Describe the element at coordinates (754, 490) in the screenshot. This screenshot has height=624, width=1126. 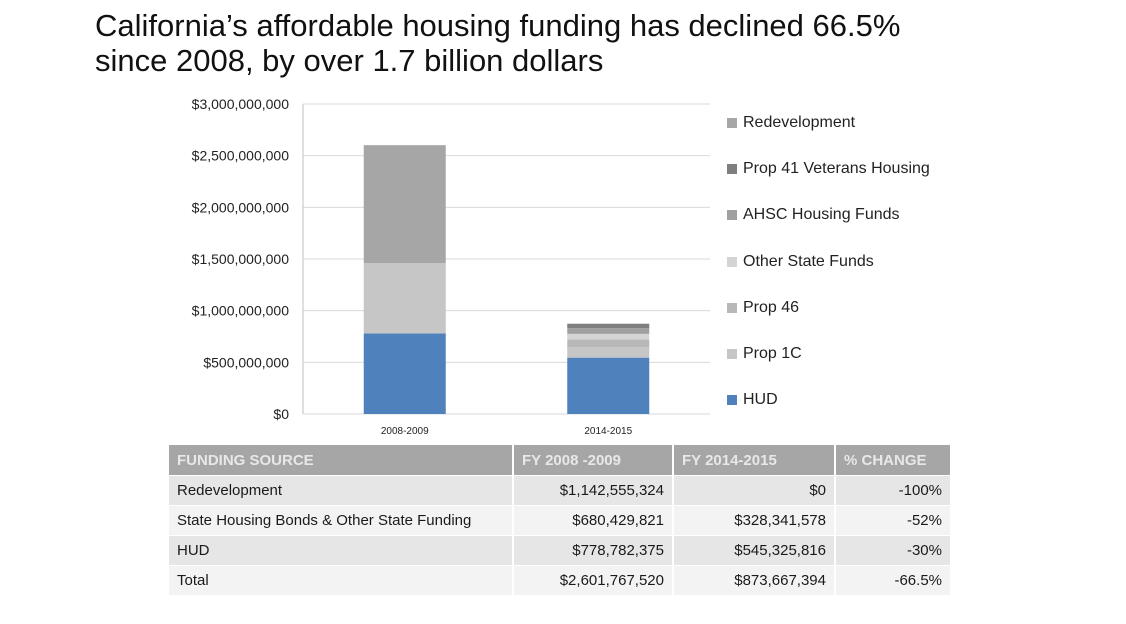
I see `table-cell: $0` at that location.